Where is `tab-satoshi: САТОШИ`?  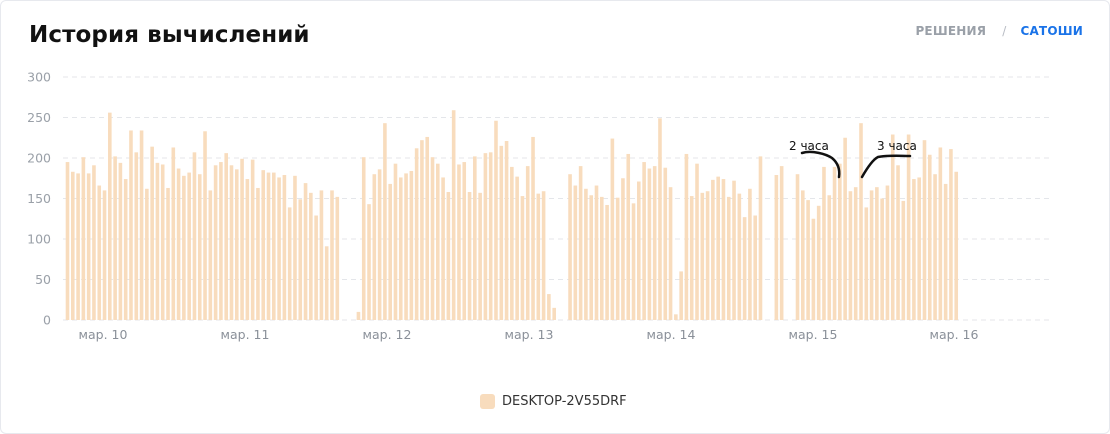 tab-satoshi: САТОШИ is located at coordinates (1051, 31).